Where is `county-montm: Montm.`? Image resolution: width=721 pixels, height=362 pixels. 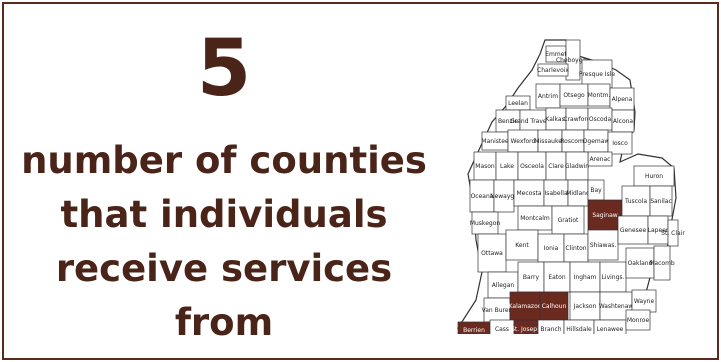
county-montm: Montm. is located at coordinates (599, 95).